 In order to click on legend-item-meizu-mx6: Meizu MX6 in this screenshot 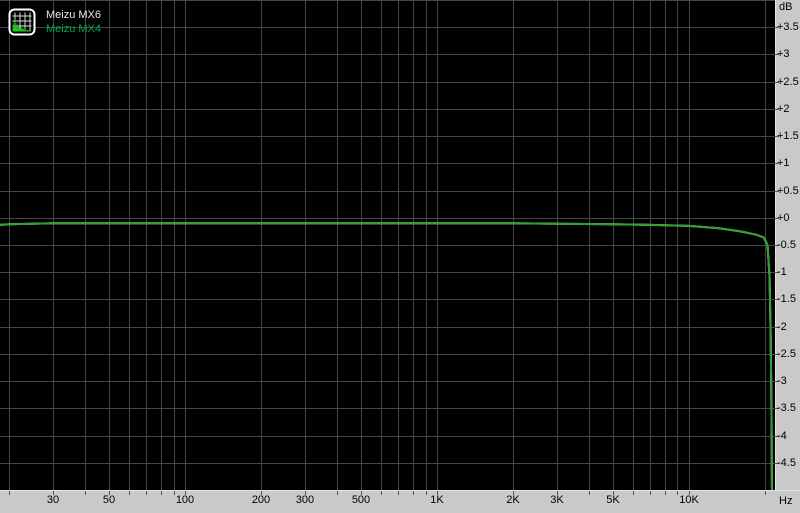, I will do `click(74, 15)`.